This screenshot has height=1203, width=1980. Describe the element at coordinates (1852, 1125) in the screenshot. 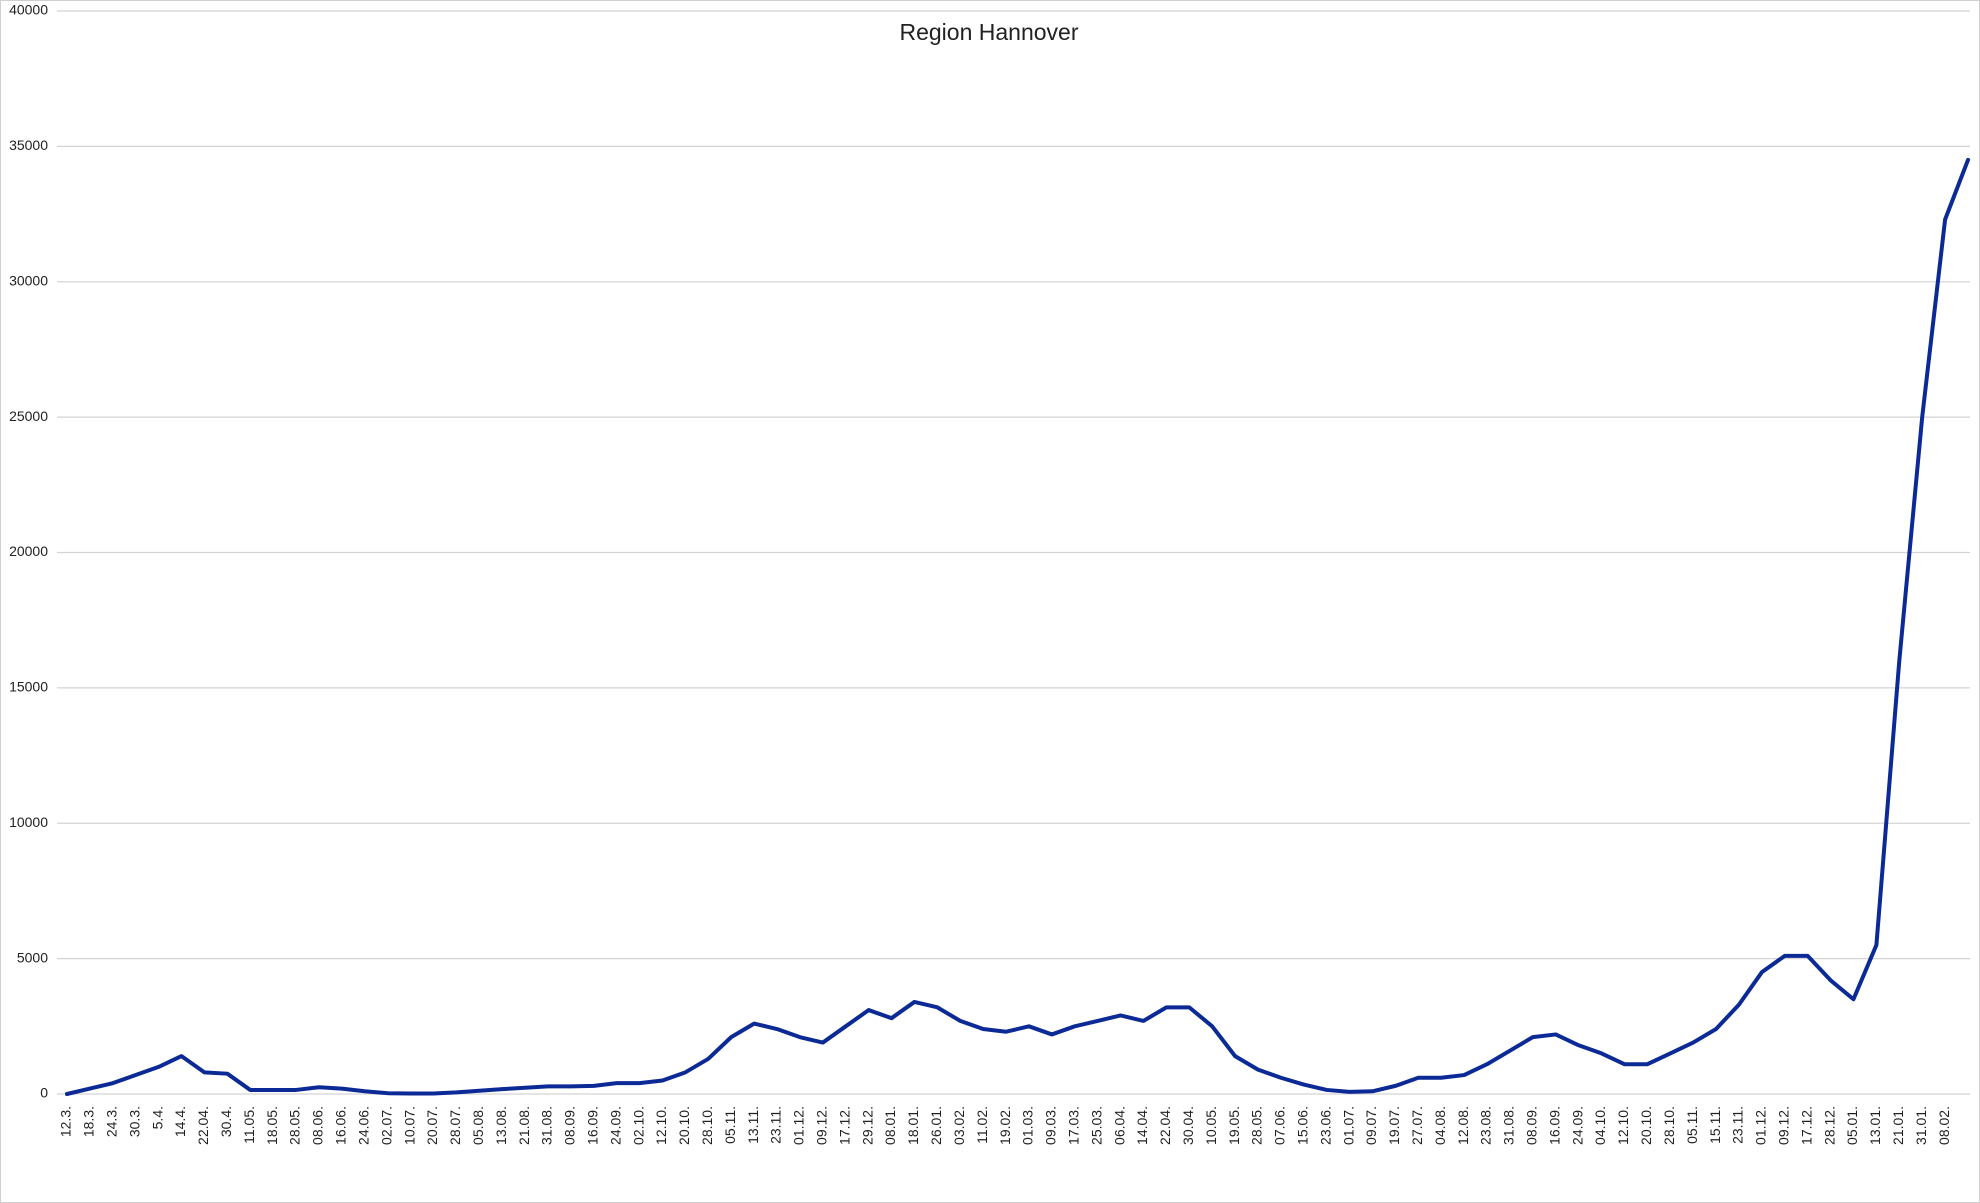

I see `x-tick-label: 05.01.` at that location.